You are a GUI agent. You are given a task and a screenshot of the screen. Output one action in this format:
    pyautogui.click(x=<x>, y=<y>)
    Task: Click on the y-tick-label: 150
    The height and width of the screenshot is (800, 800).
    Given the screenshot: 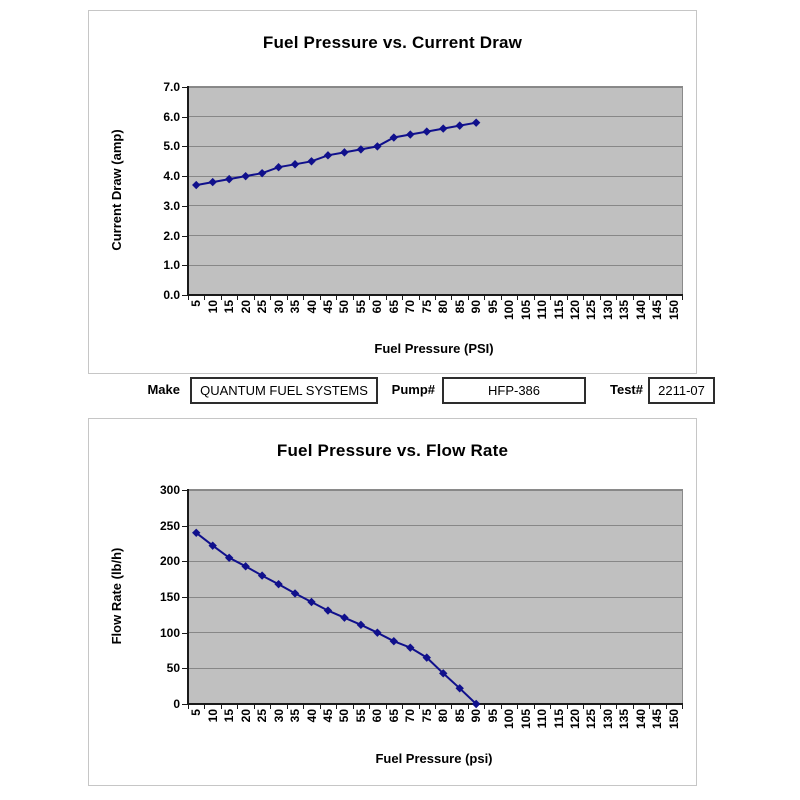 What is the action you would take?
    pyautogui.click(x=169, y=597)
    